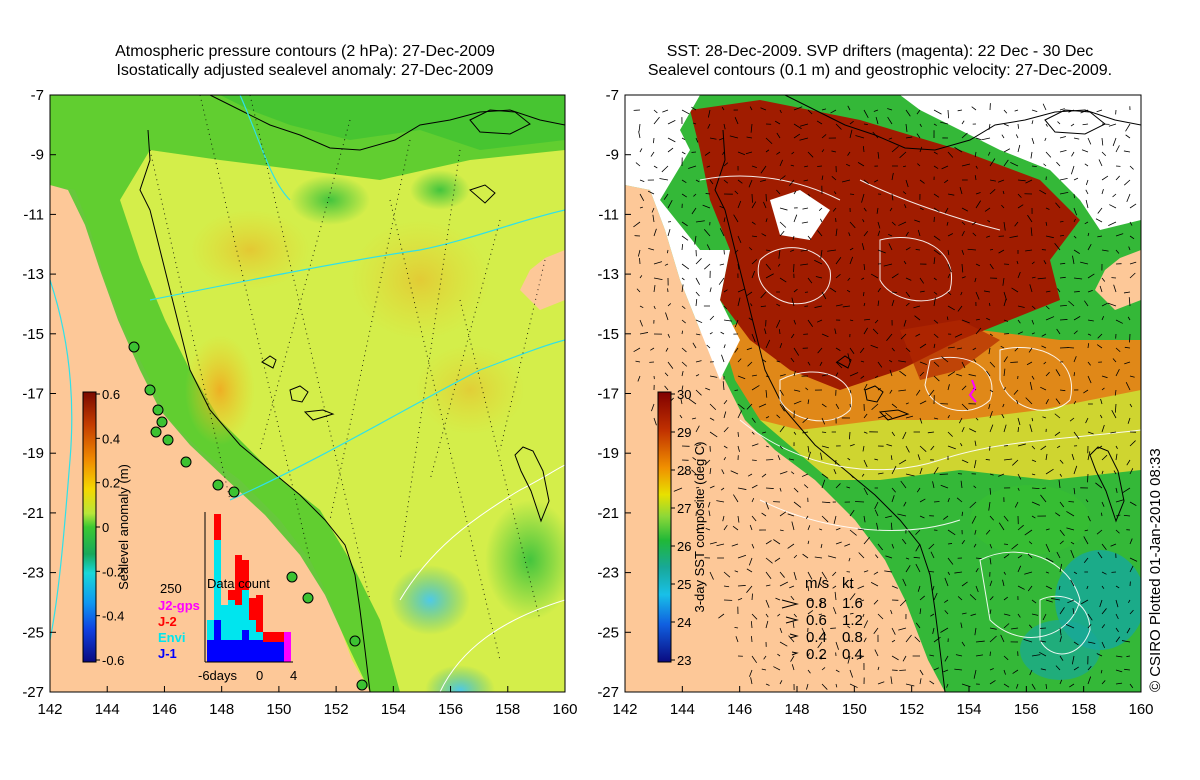 The height and width of the screenshot is (780, 1200). Describe the element at coordinates (450, 709) in the screenshot. I see `left-x-tick-label: 156` at that location.